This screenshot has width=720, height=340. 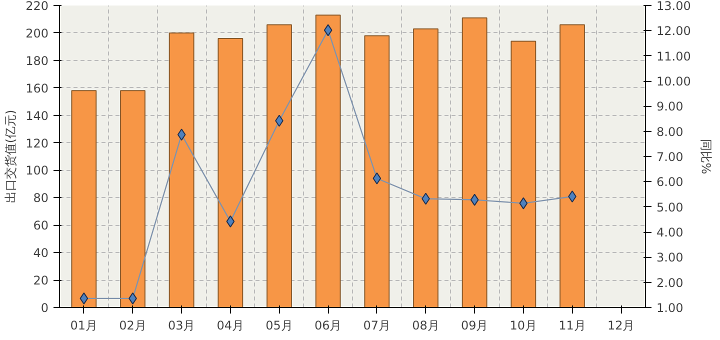 What do you see at coordinates (670, 131) in the screenshot?
I see `y2-tick-label: 8.00` at bounding box center [670, 131].